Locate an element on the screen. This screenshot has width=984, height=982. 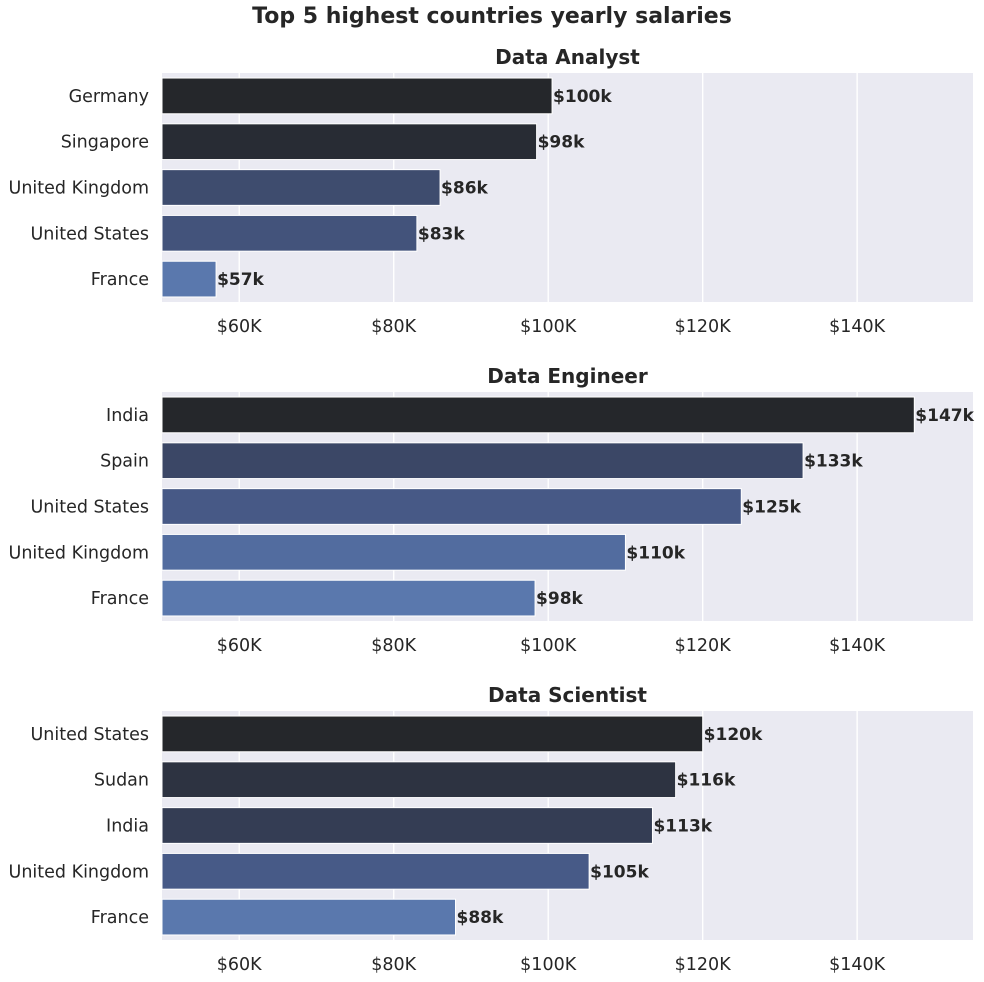
panel-title: Data Analyst is located at coordinates (567, 57).